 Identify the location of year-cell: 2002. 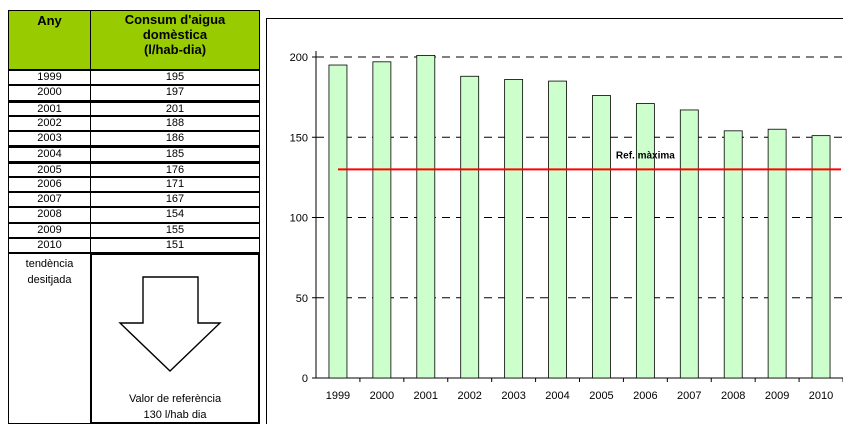
(49, 123).